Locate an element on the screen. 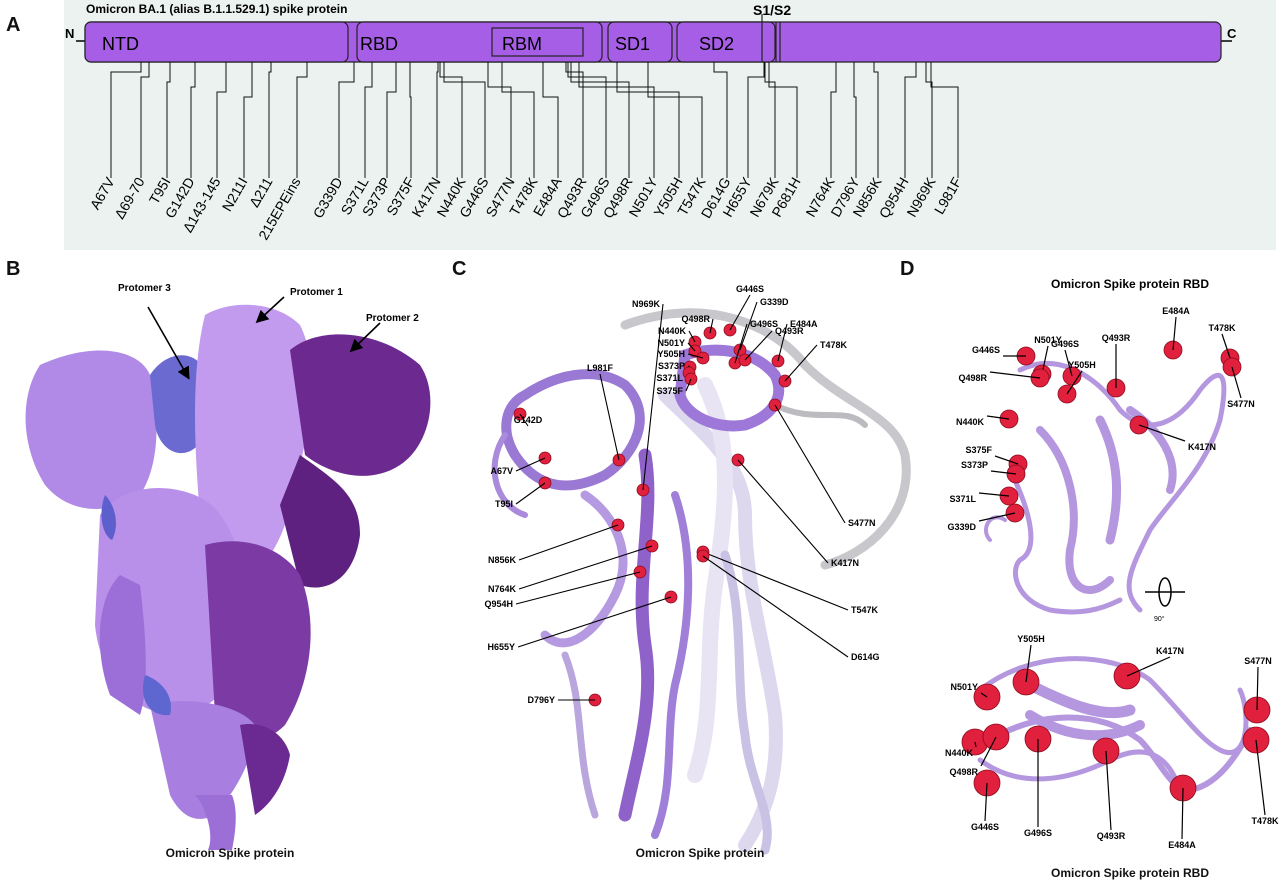 The image size is (1280, 884). d-top-label-q498r: Q498R is located at coordinates (972, 378).